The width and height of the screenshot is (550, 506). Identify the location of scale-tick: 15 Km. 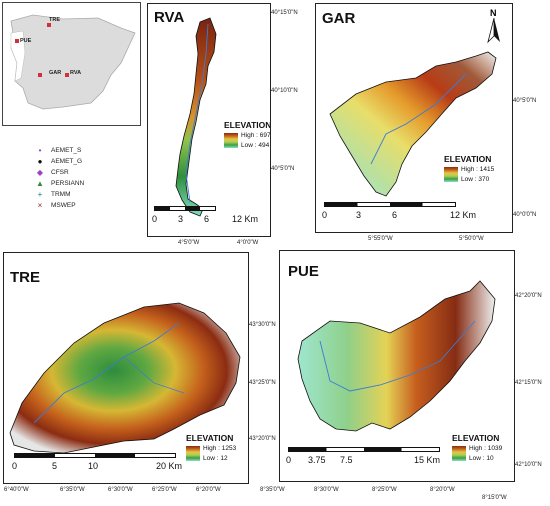
(427, 460).